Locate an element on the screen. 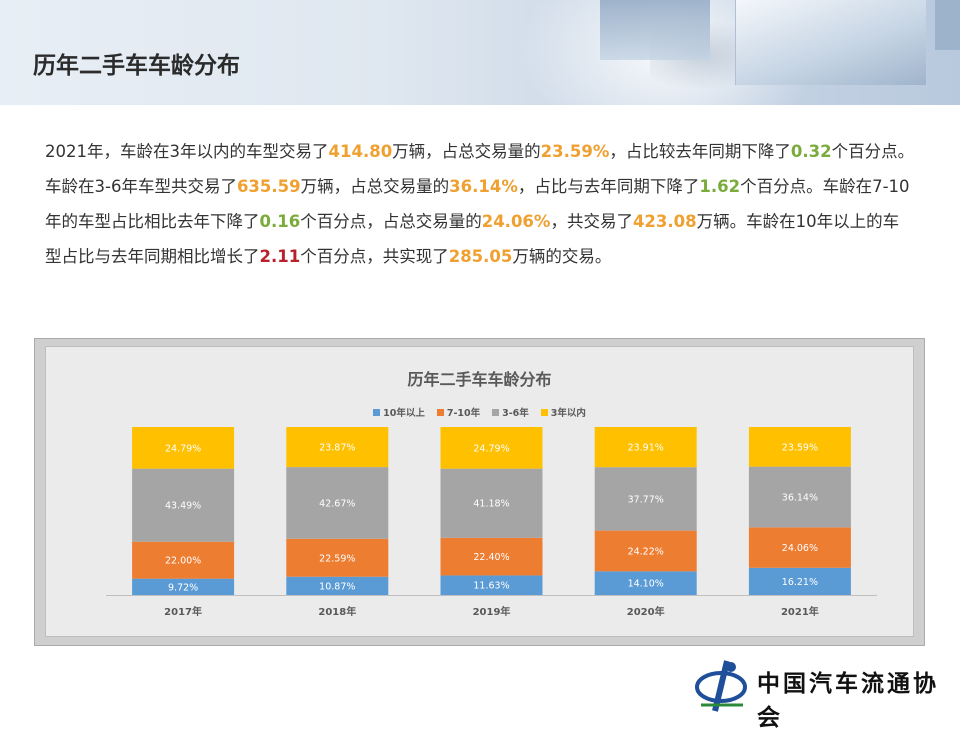  intro-text: 2021年，车龄在3年以内的车型交易了 is located at coordinates (187, 151).